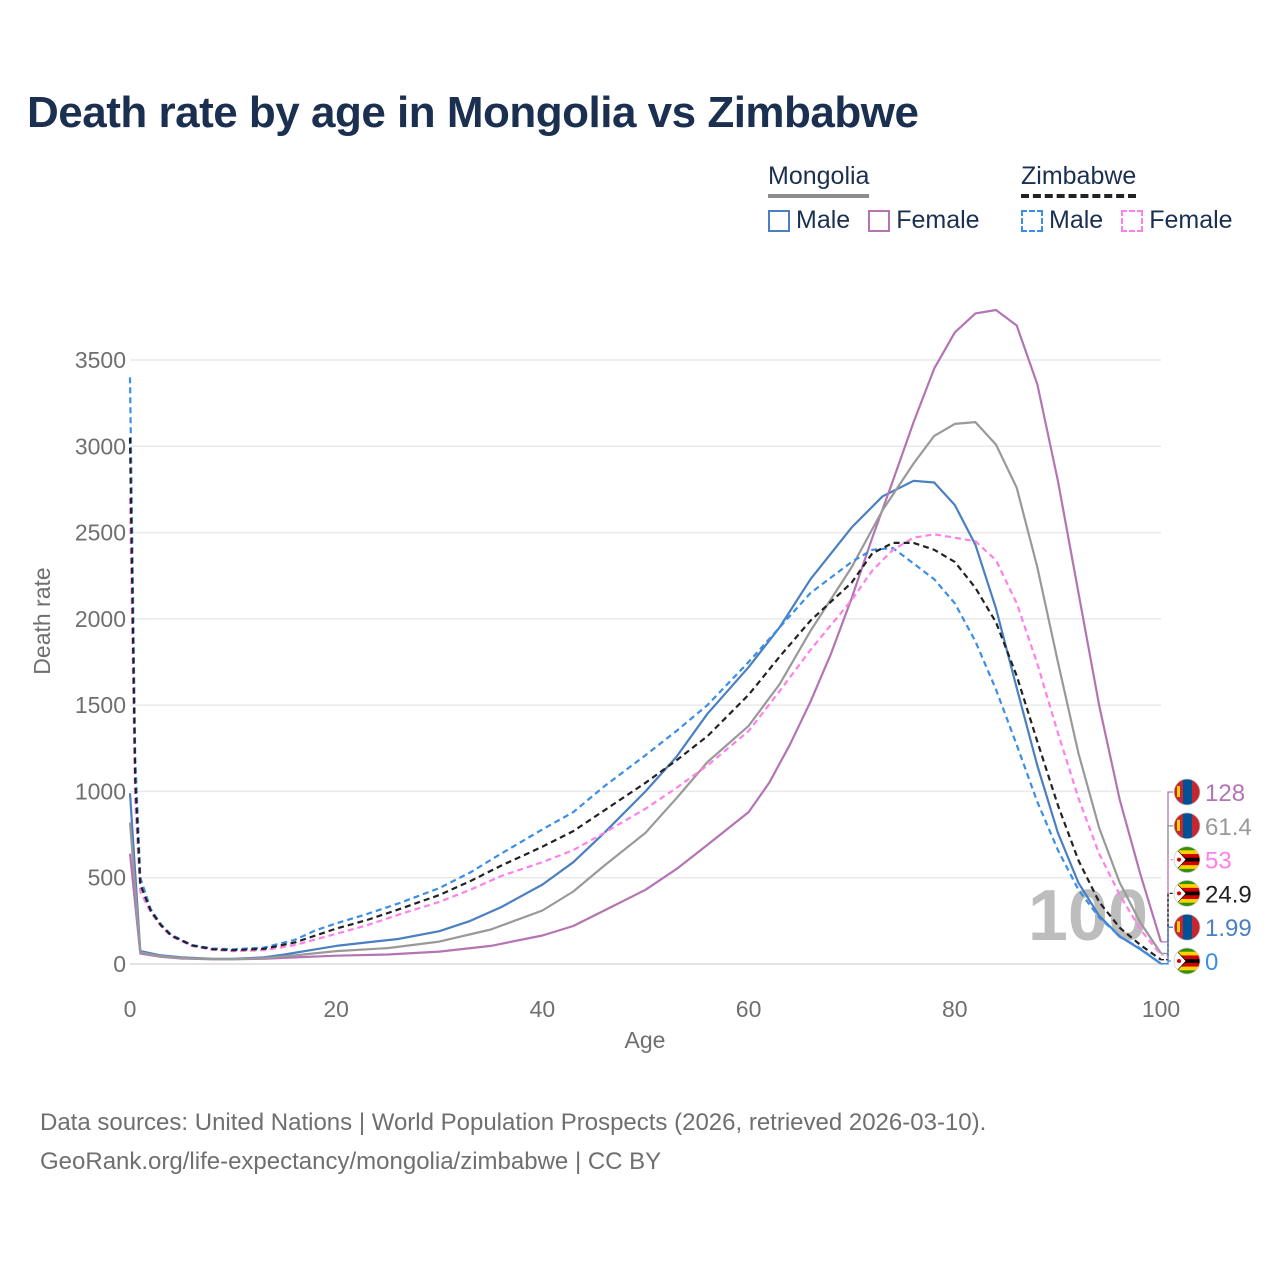  What do you see at coordinates (336, 1009) in the screenshot?
I see `x-tick-label: 20` at bounding box center [336, 1009].